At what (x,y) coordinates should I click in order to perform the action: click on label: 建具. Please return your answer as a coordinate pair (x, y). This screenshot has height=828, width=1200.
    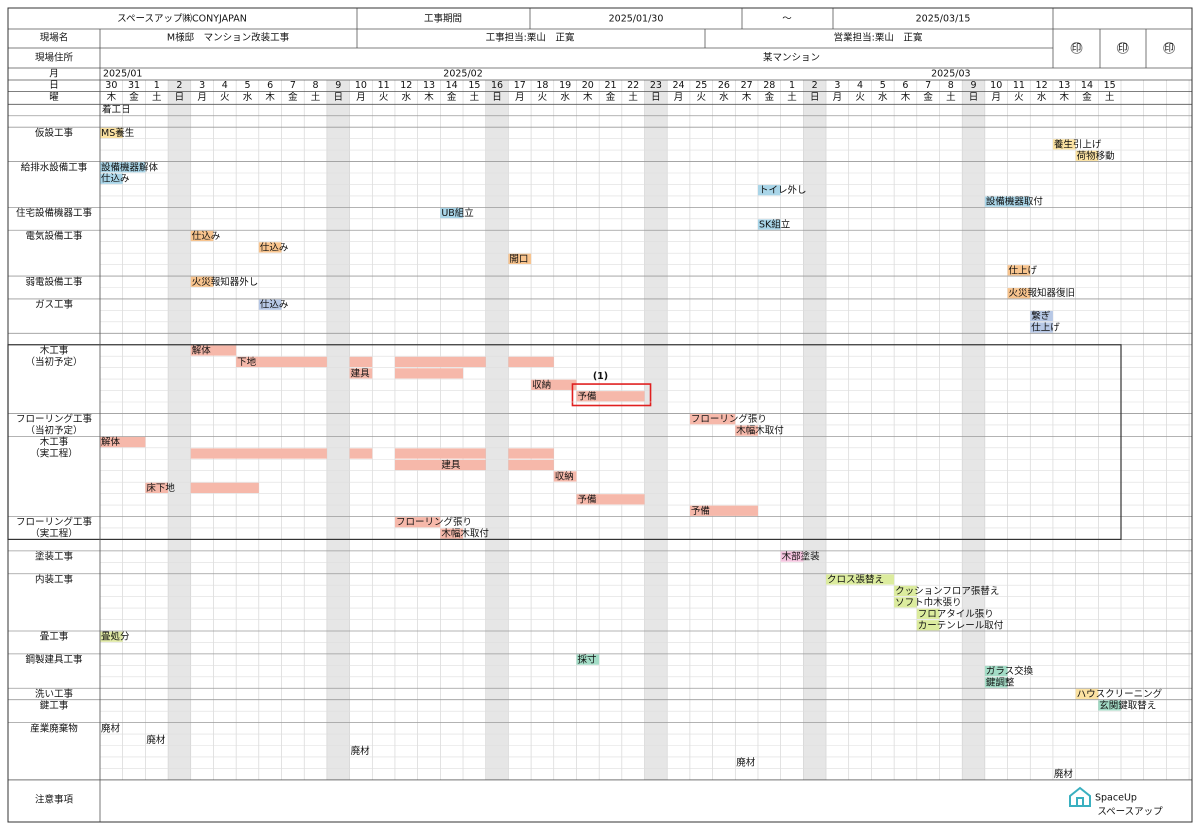
    Looking at the image, I should click on (451, 465).